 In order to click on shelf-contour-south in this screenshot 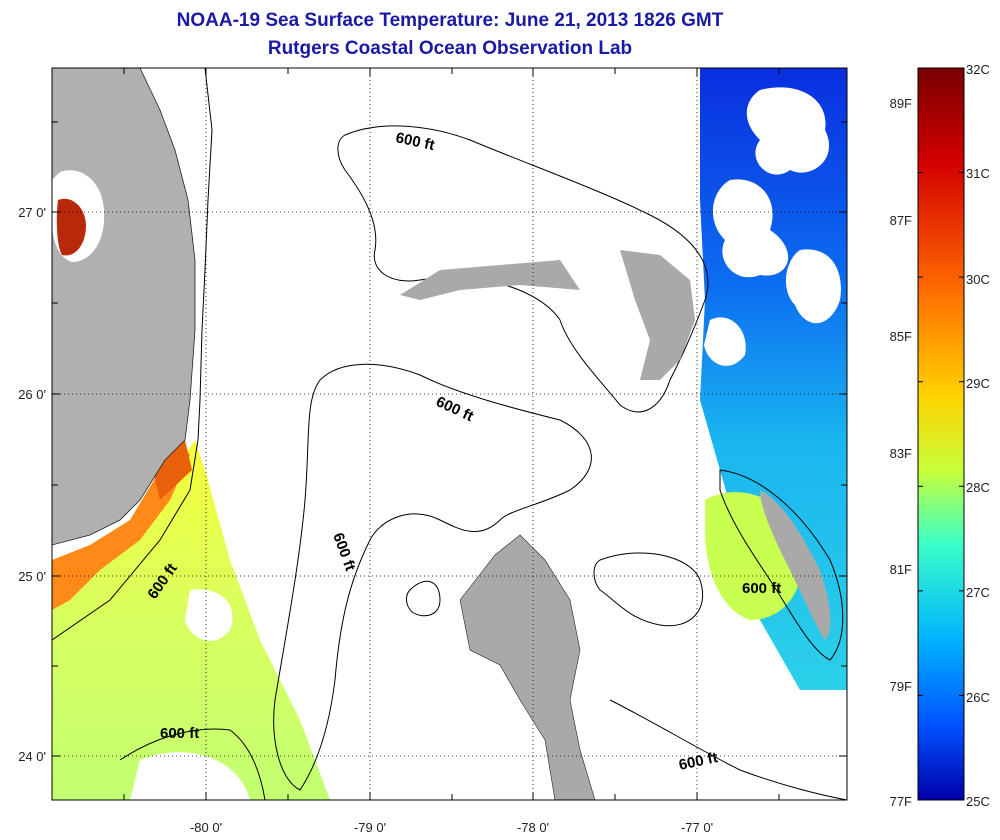, I will do `click(192, 764)`.